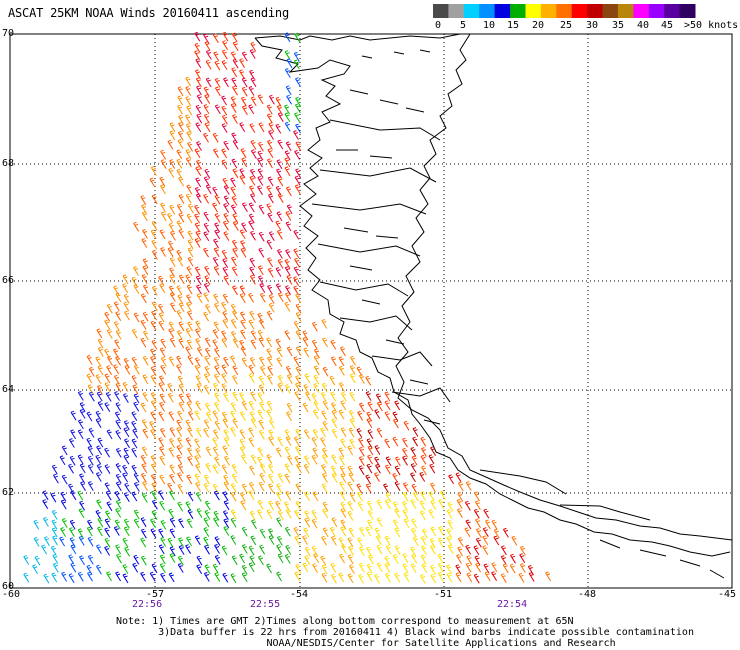 This screenshot has width=740, height=650. What do you see at coordinates (463, 25) in the screenshot?
I see `scale-label: 5` at bounding box center [463, 25].